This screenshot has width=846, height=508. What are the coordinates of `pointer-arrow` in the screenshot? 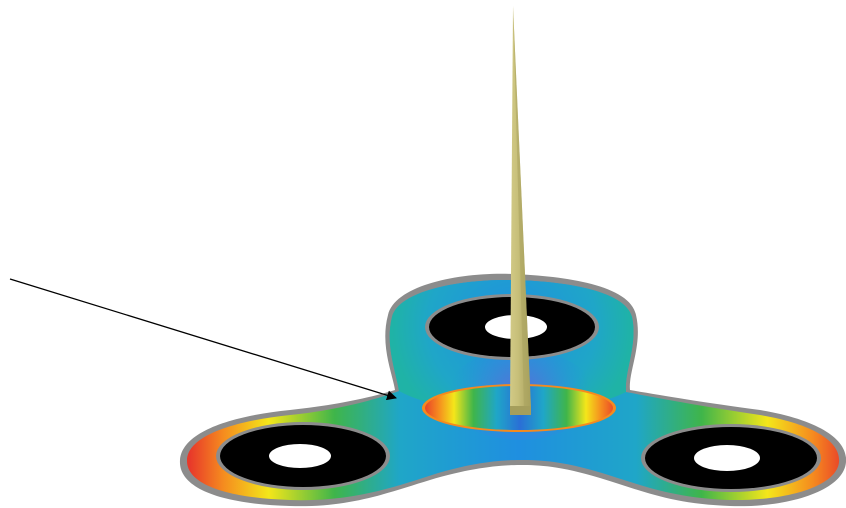 It's located at (203, 339).